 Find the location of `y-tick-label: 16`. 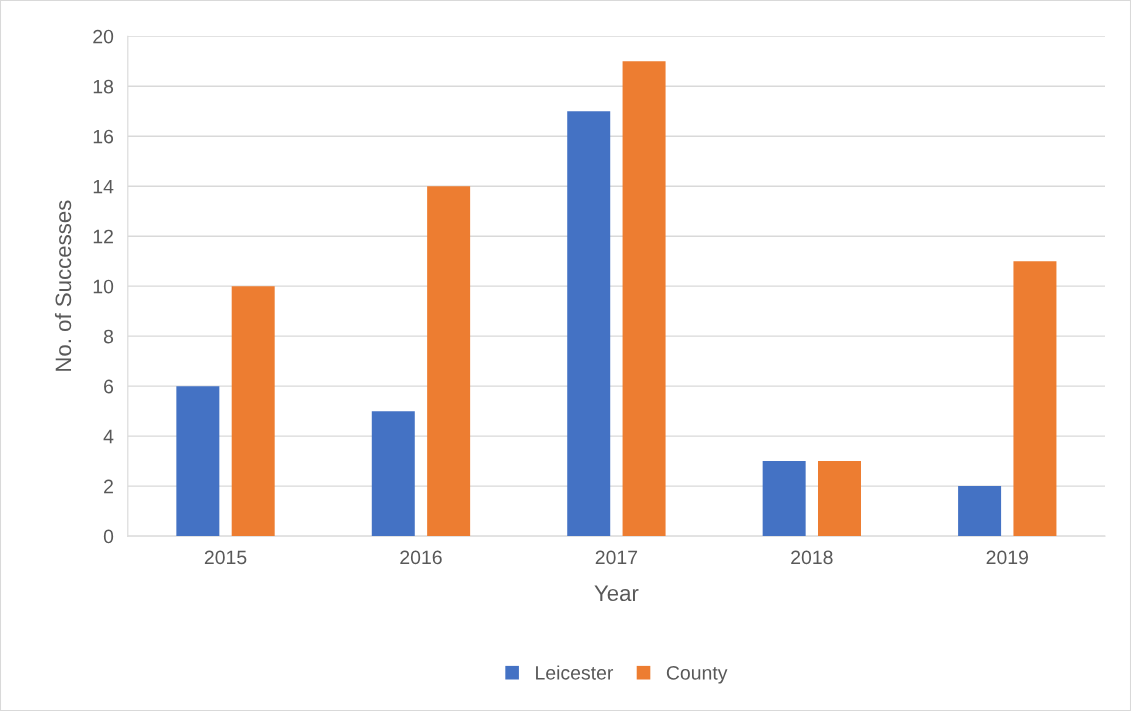

y-tick-label: 16 is located at coordinates (103, 136).